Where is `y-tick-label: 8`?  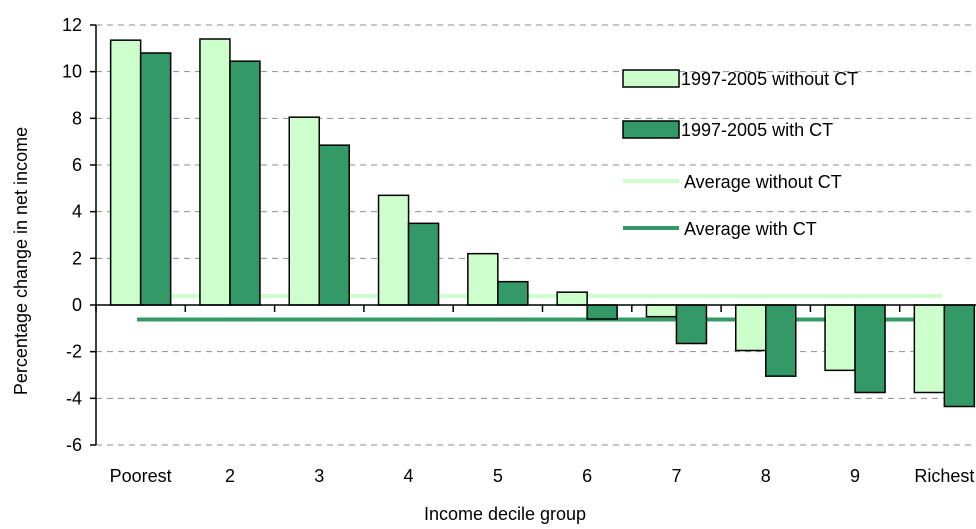 y-tick-label: 8 is located at coordinates (77, 118).